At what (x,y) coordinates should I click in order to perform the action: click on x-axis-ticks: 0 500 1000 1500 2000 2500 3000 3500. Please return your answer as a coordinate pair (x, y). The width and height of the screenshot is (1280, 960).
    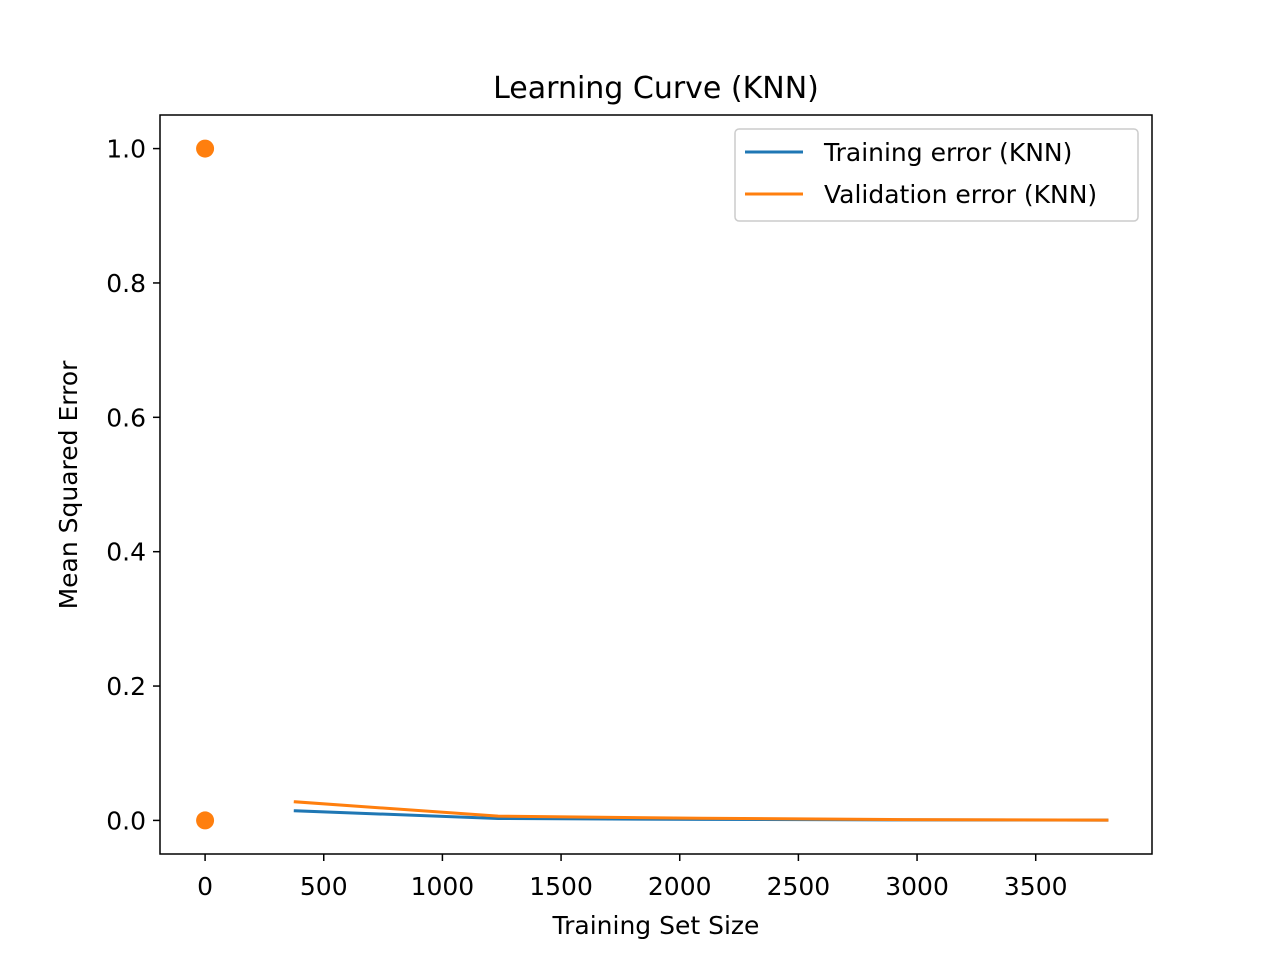
    Looking at the image, I should click on (632, 877).